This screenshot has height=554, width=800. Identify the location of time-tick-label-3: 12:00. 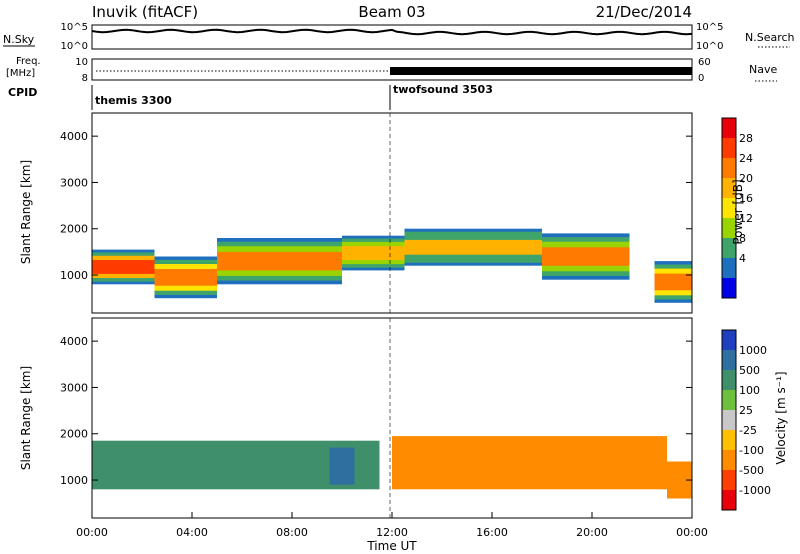
(392, 532).